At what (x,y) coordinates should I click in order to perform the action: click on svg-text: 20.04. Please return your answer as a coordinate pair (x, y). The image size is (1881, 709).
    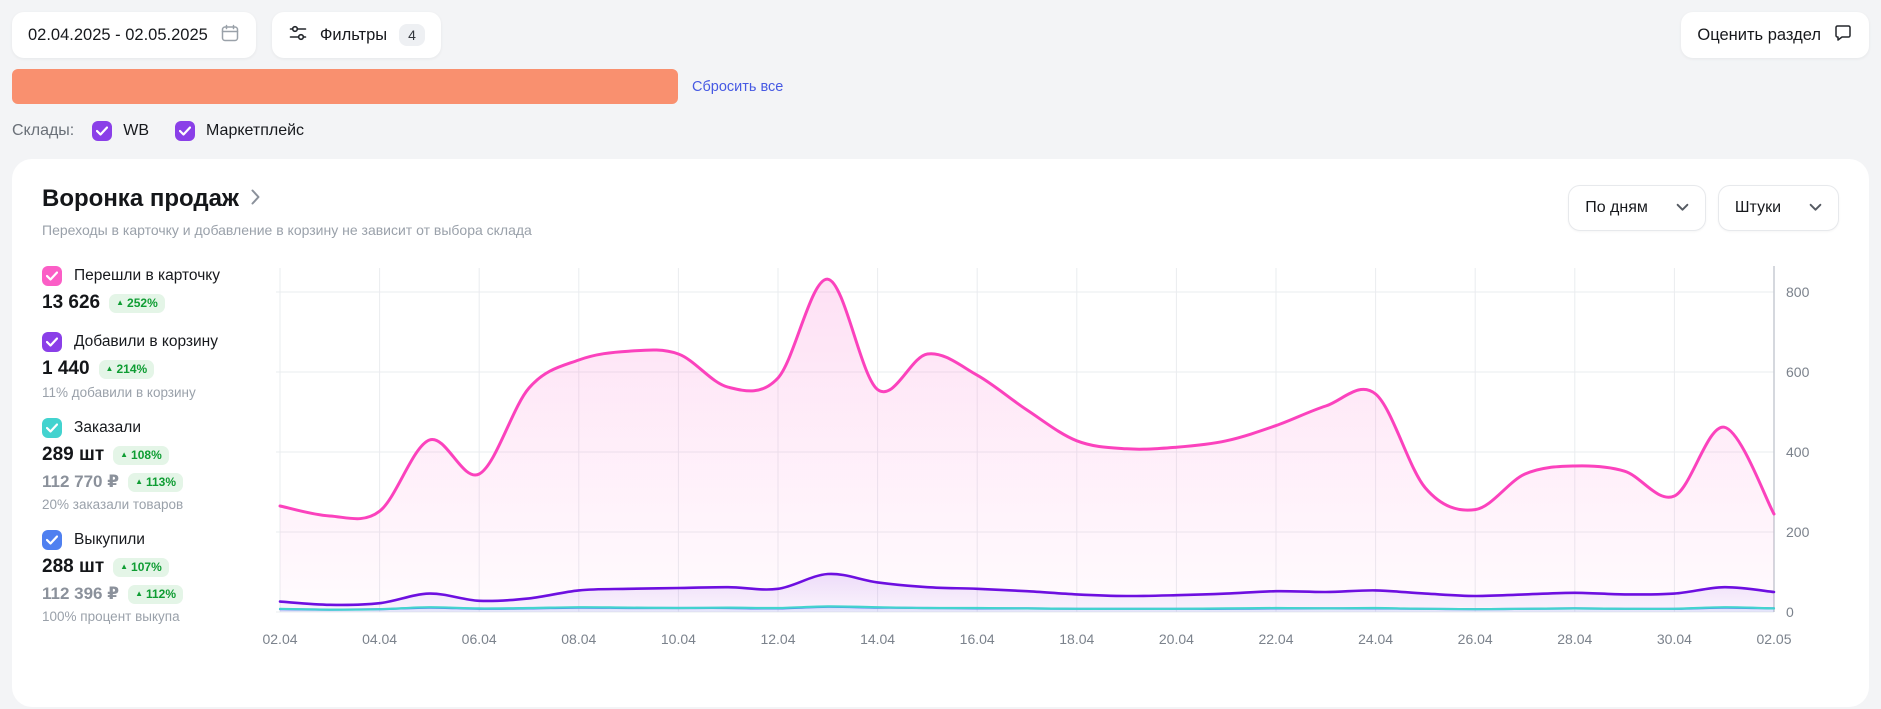
    Looking at the image, I should click on (1176, 639).